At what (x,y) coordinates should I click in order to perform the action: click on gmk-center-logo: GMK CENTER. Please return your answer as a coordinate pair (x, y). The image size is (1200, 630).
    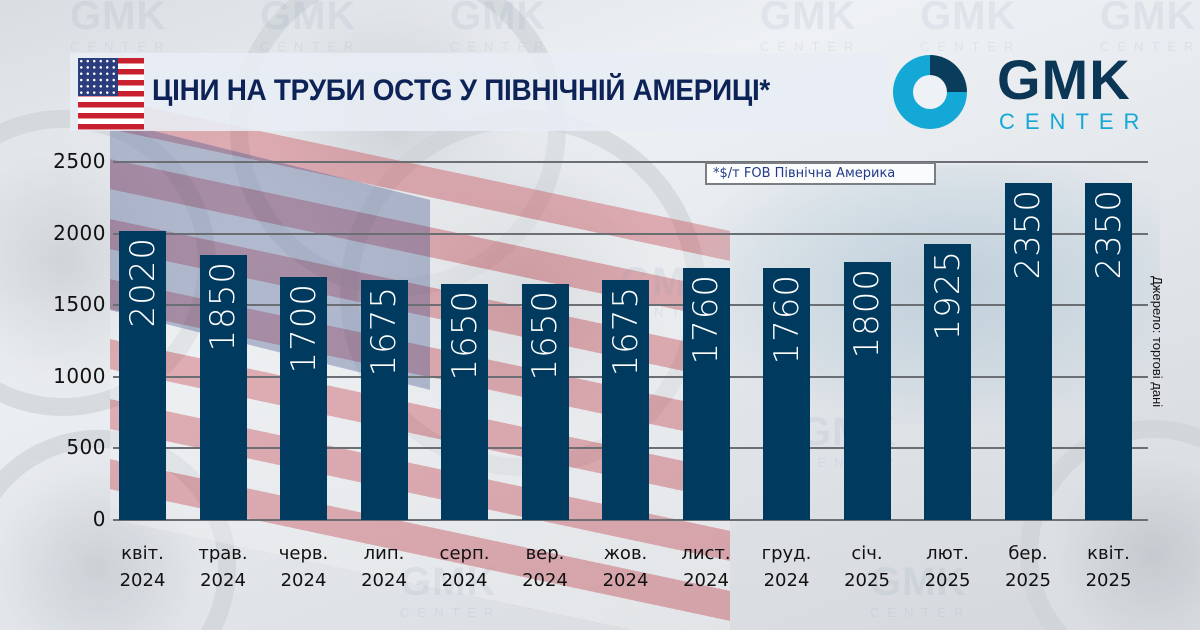
    Looking at the image, I should click on (1023, 91).